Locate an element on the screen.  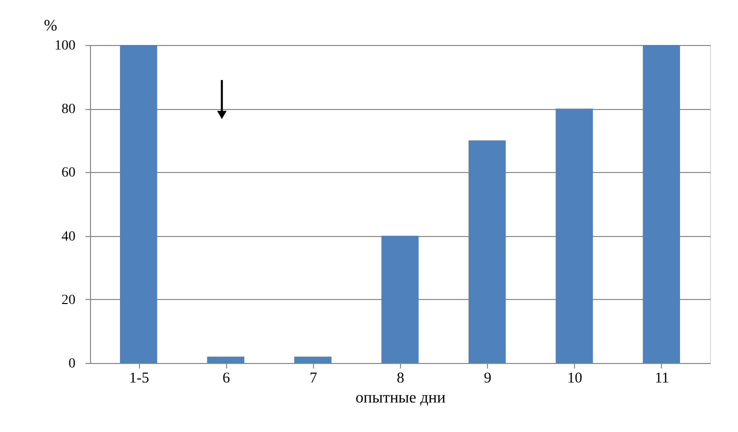
x-axis-title: опытные дни is located at coordinates (401, 398).